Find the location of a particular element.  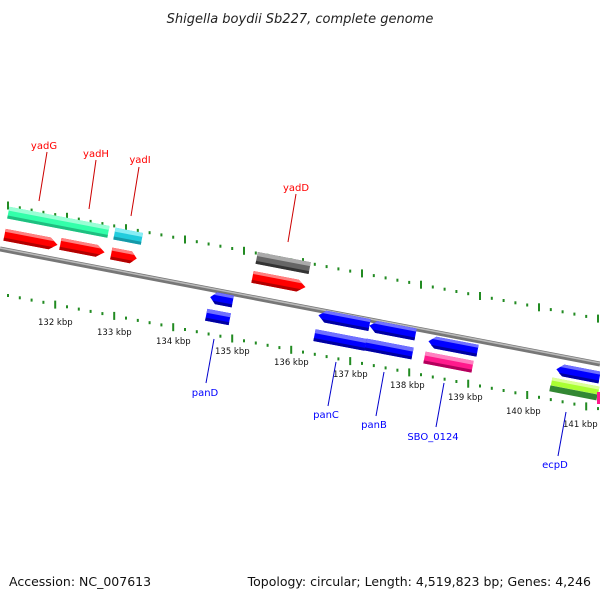

gene-label-panC: panC is located at coordinates (326, 415).